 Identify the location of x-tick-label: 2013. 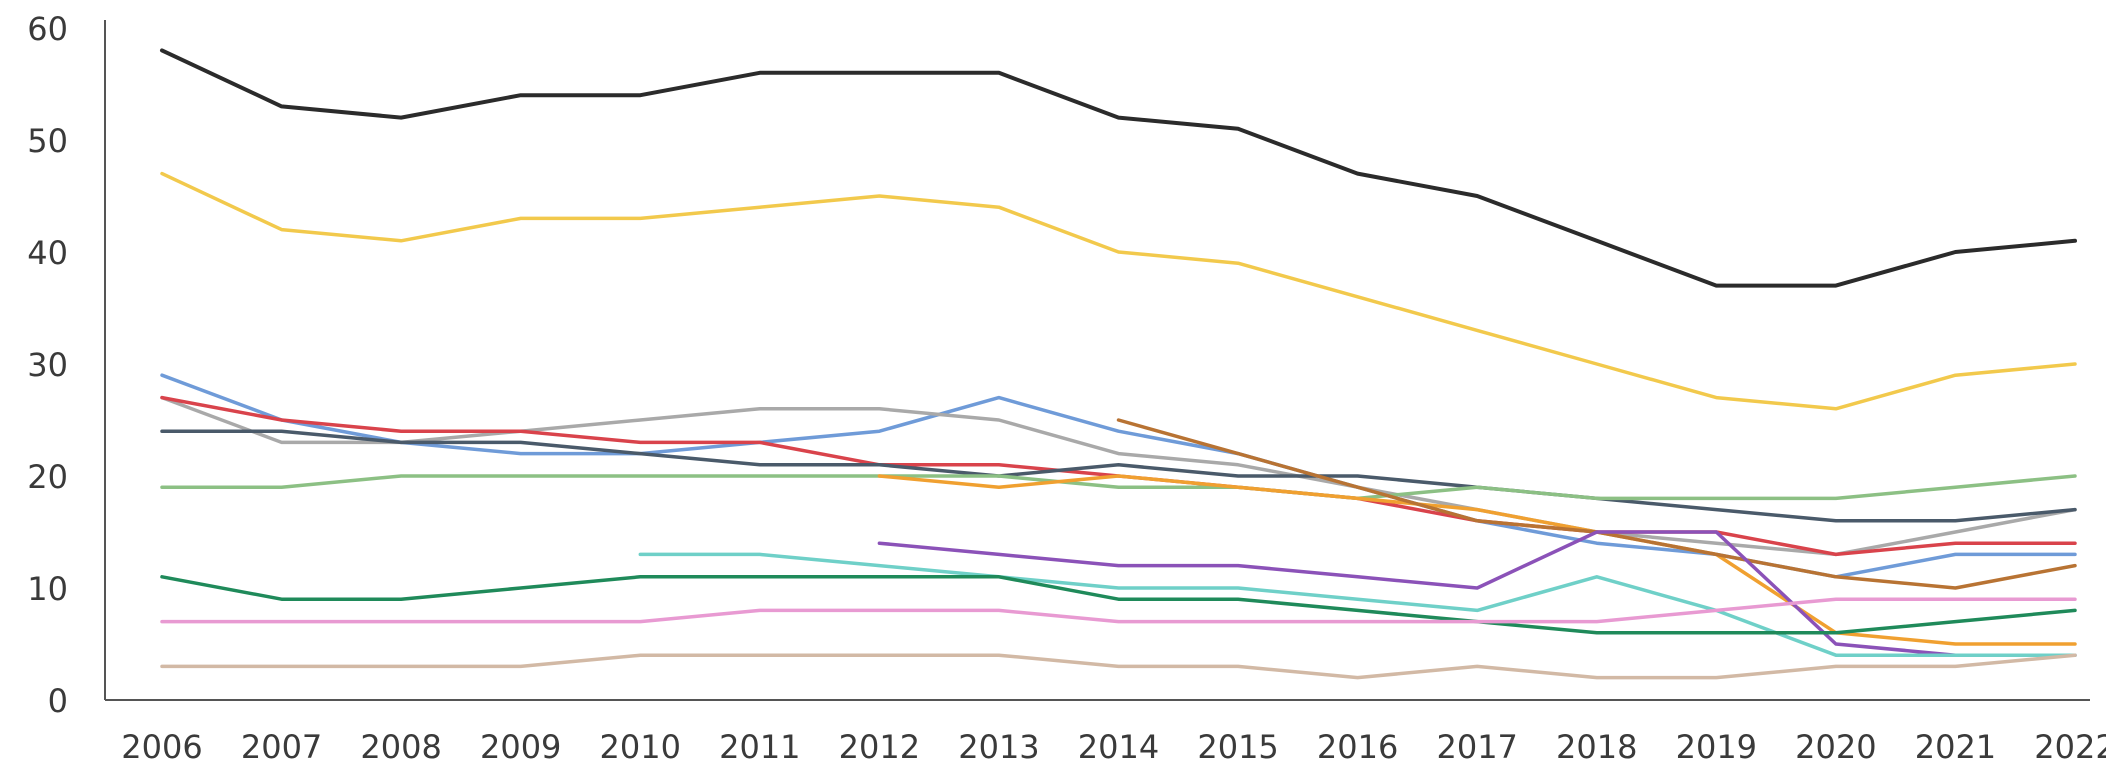
(998, 747).